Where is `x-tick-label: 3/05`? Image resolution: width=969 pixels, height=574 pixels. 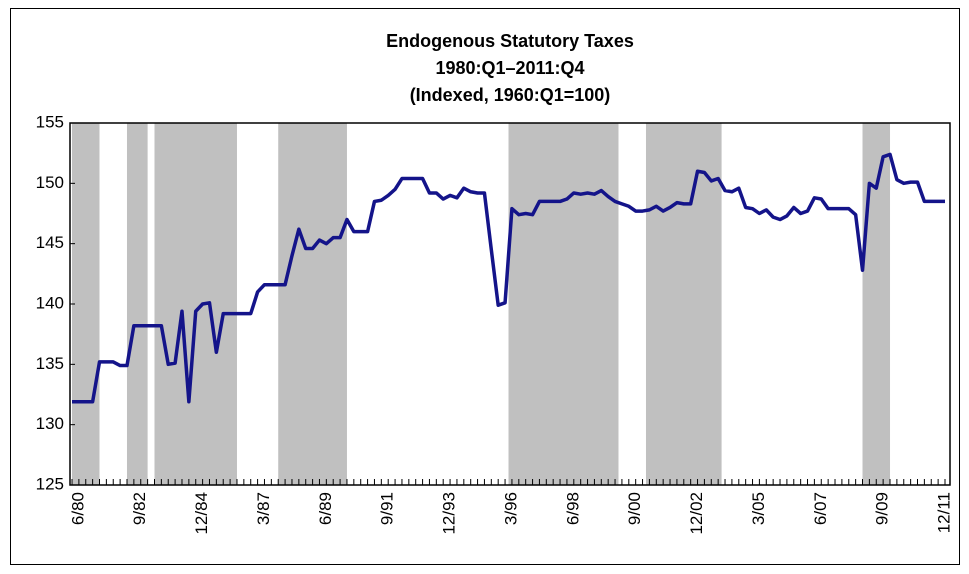
x-tick-label: 3/05 is located at coordinates (758, 508).